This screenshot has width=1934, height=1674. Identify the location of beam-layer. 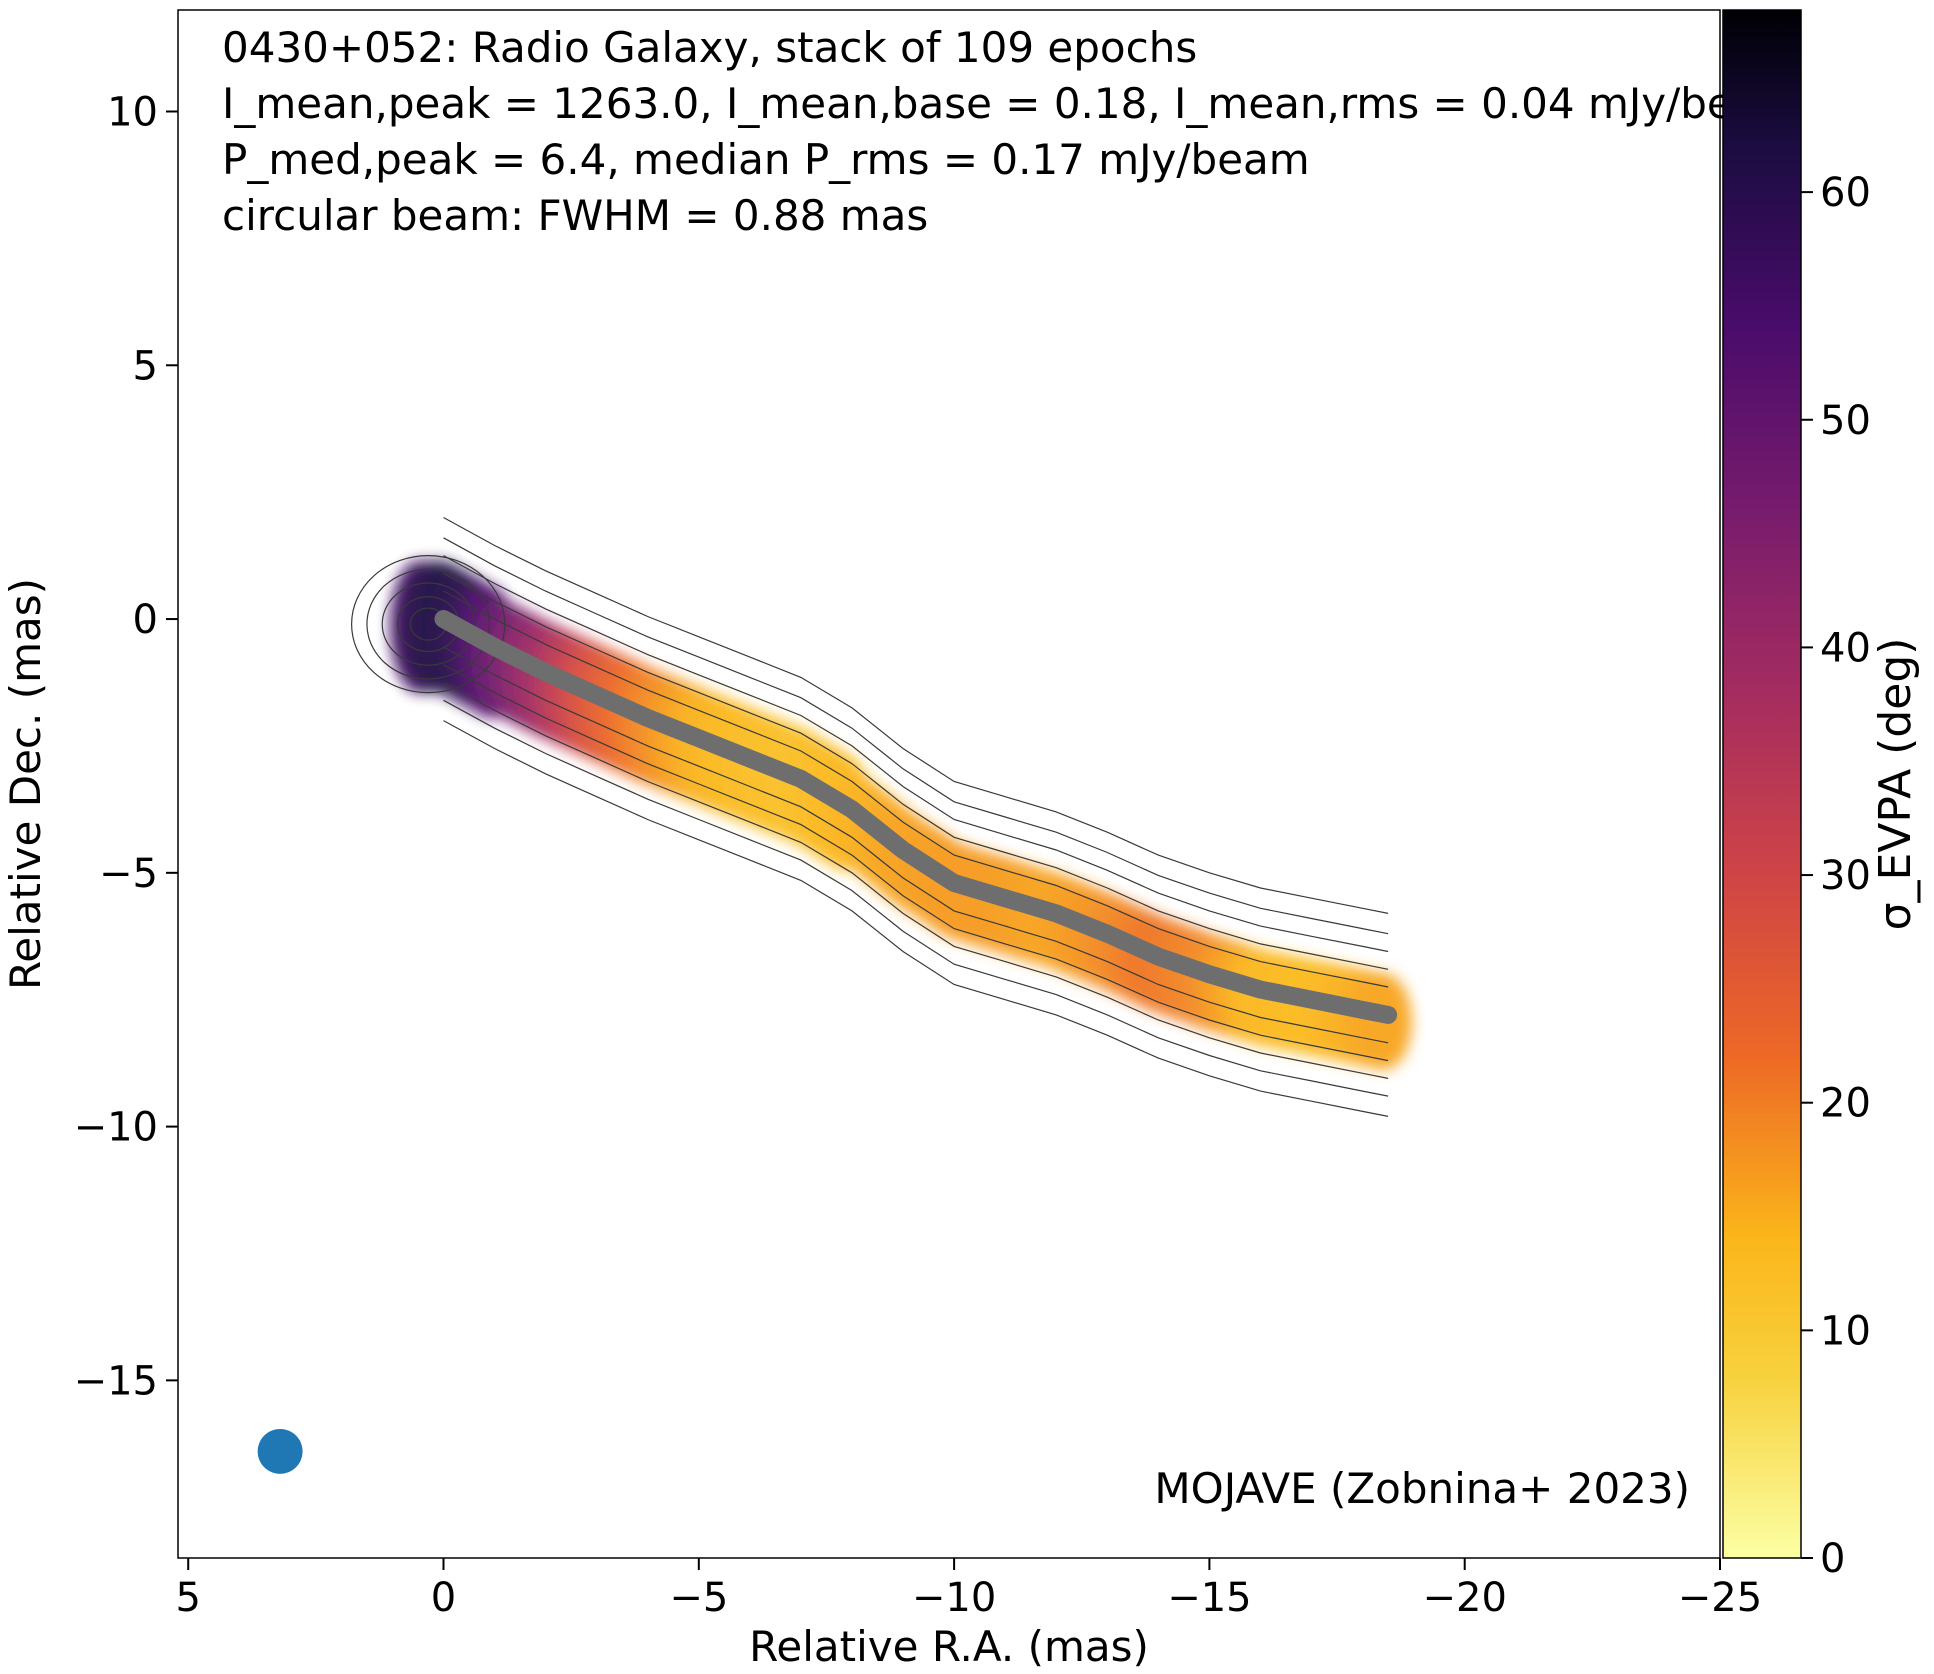
(280, 1451).